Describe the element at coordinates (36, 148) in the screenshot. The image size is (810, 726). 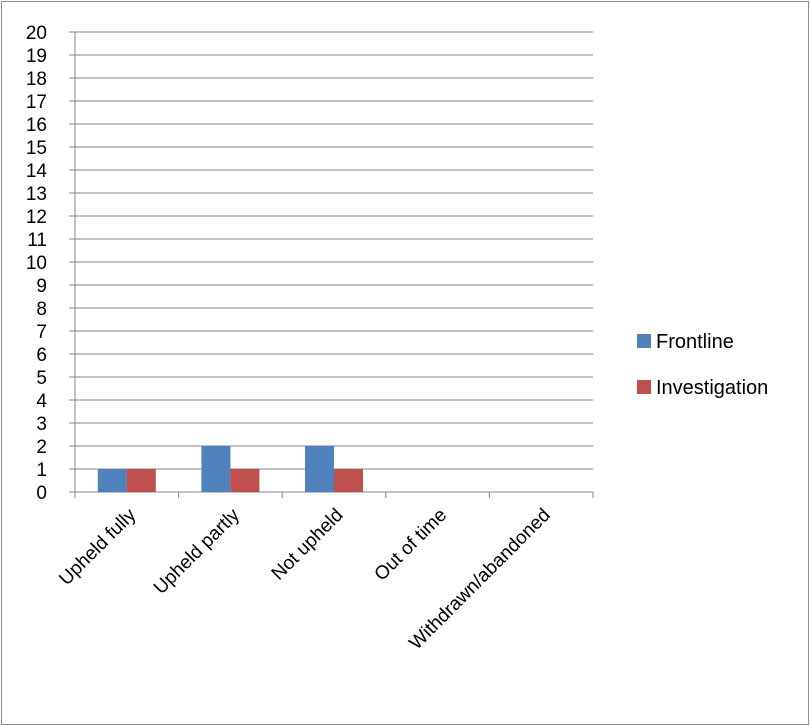
I see `y-tick-label: 15` at that location.